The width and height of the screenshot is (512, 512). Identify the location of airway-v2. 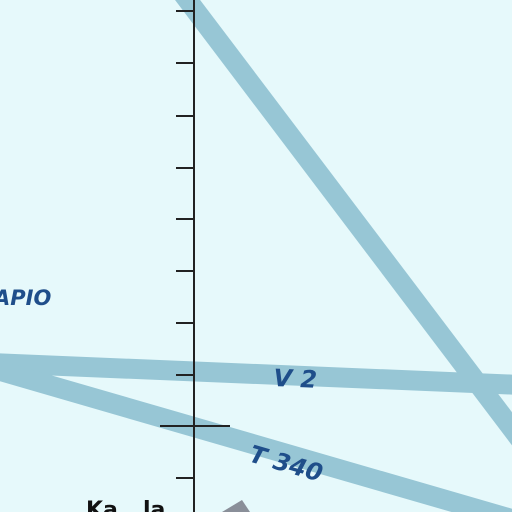
(256, 374).